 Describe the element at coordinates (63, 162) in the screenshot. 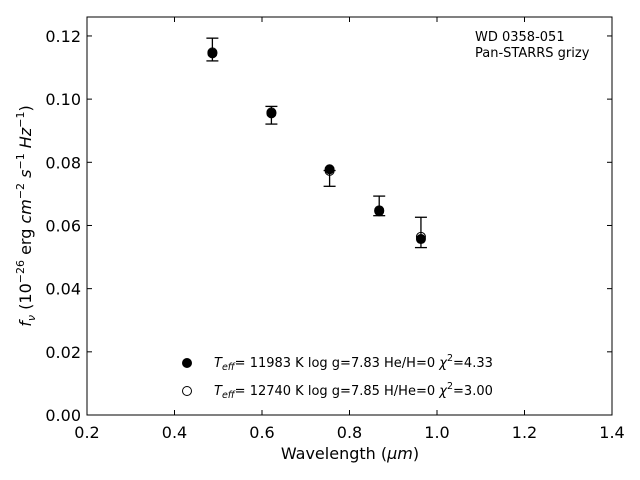

I see `y-tick-label: 0.08` at that location.